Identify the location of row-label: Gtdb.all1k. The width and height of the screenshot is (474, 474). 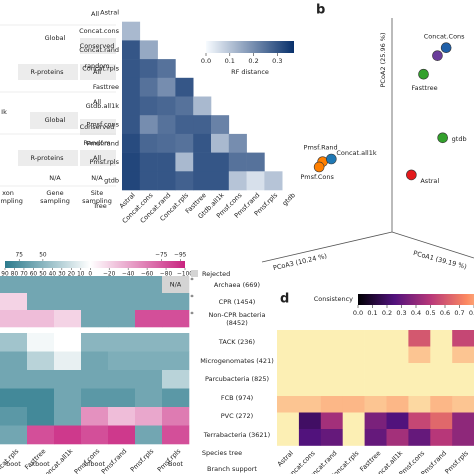
(103, 106).